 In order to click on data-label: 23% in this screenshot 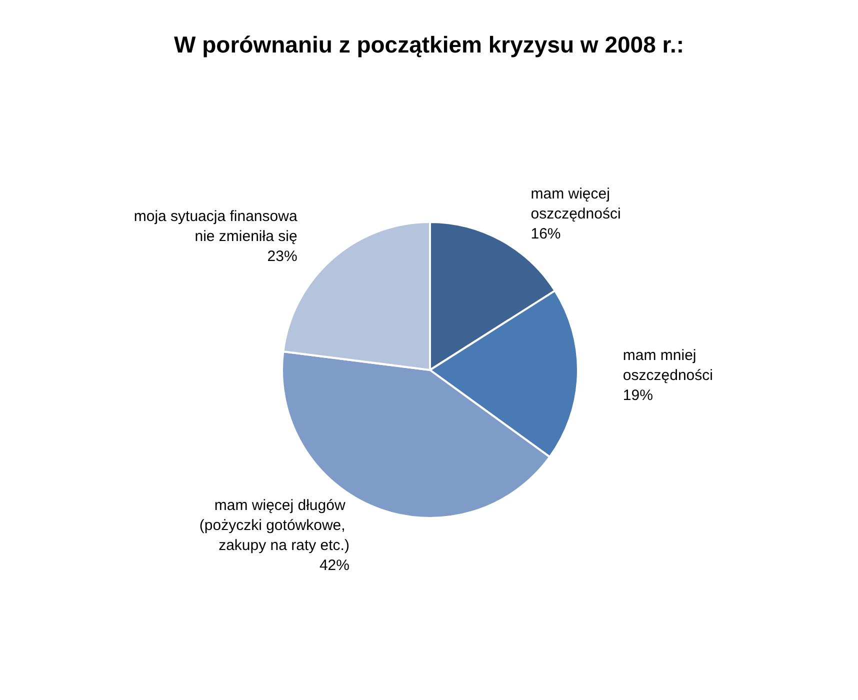, I will do `click(282, 256)`.